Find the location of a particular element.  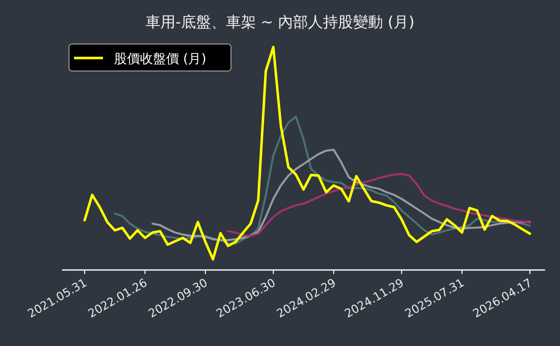

legend: 股價收盤價 (月) is located at coordinates (150, 58).